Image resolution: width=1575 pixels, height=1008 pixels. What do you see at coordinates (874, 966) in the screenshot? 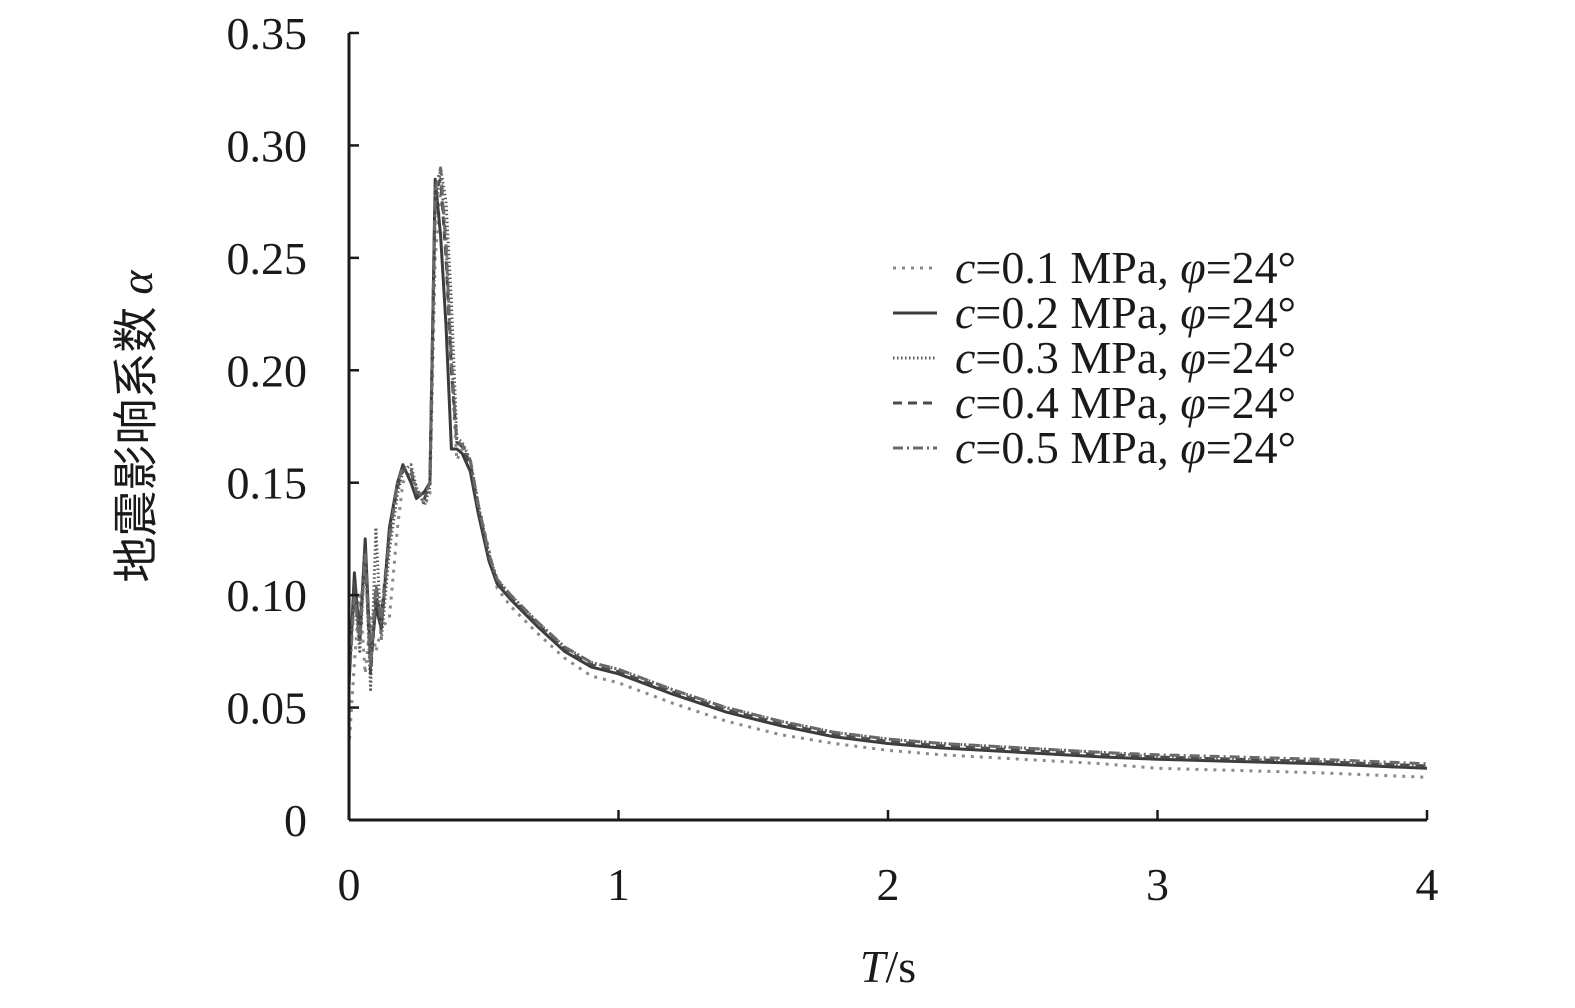
I see `x-axis-symbol: T` at bounding box center [874, 966].